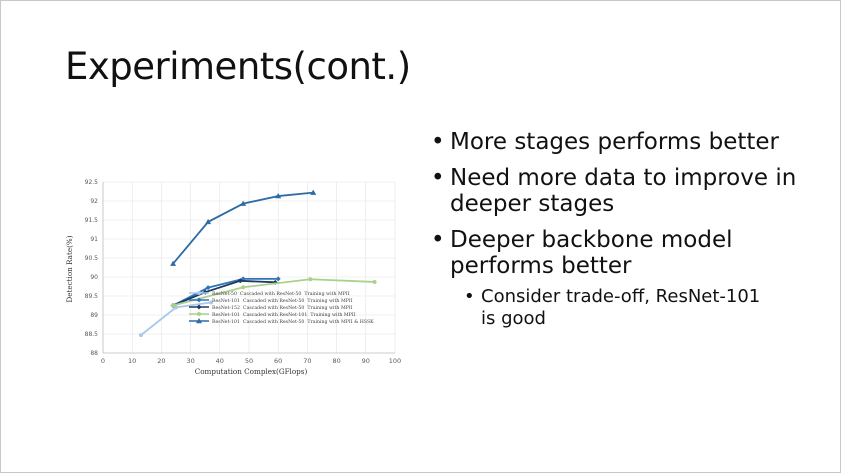 The image size is (841, 473). I want to click on x-tick-label: 20, so click(161, 361).